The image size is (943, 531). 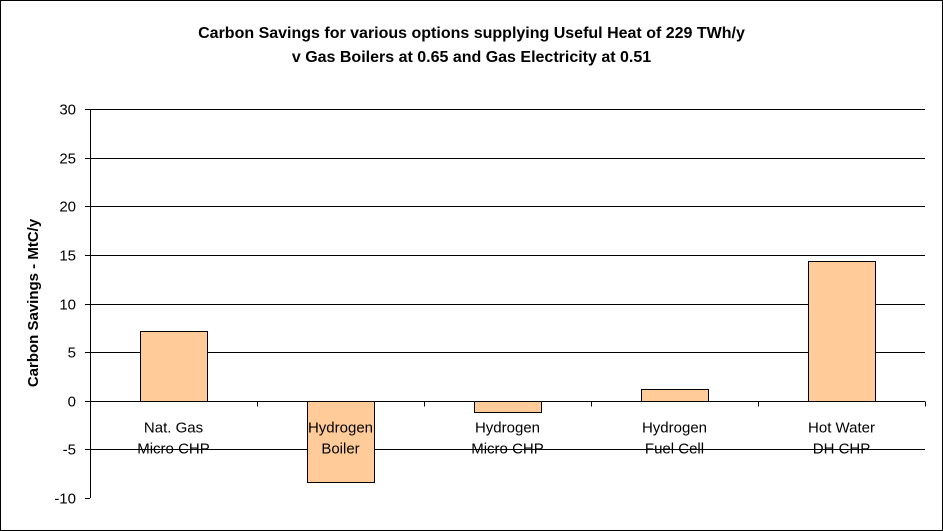 I want to click on category-label: Hydrogen Micro CHP, so click(x=507, y=439).